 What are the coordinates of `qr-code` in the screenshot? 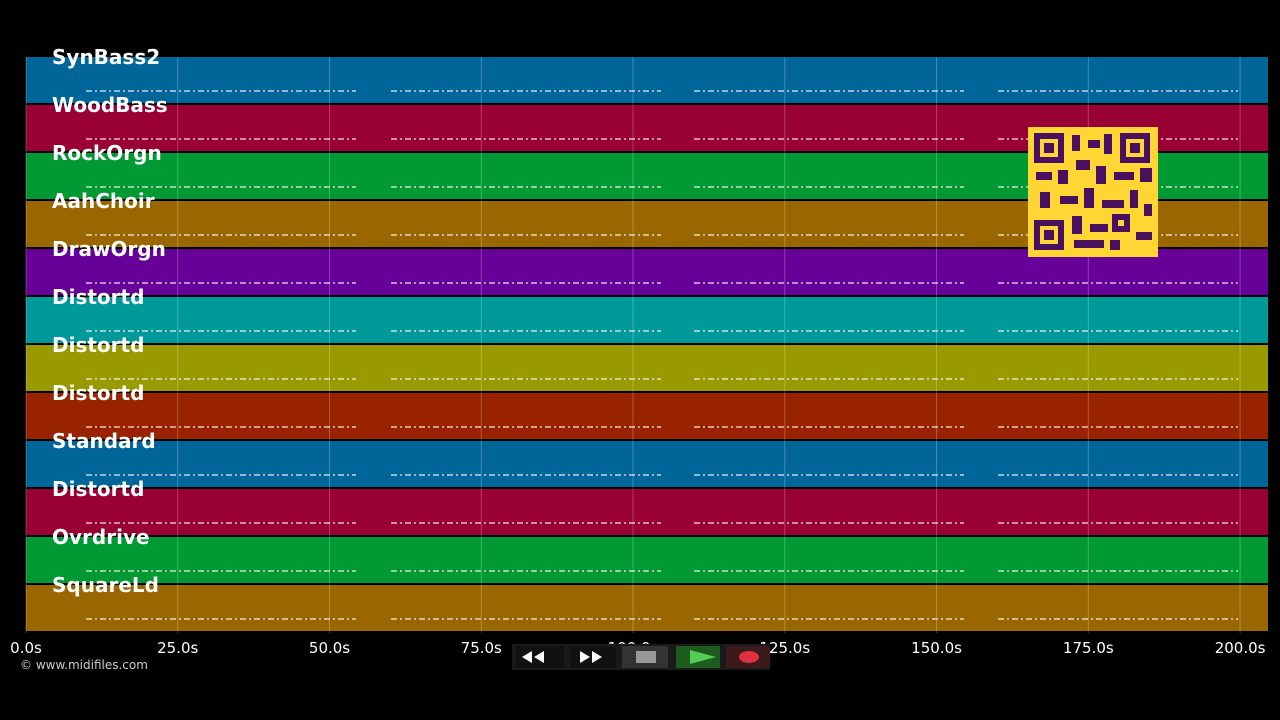 It's located at (1093, 192).